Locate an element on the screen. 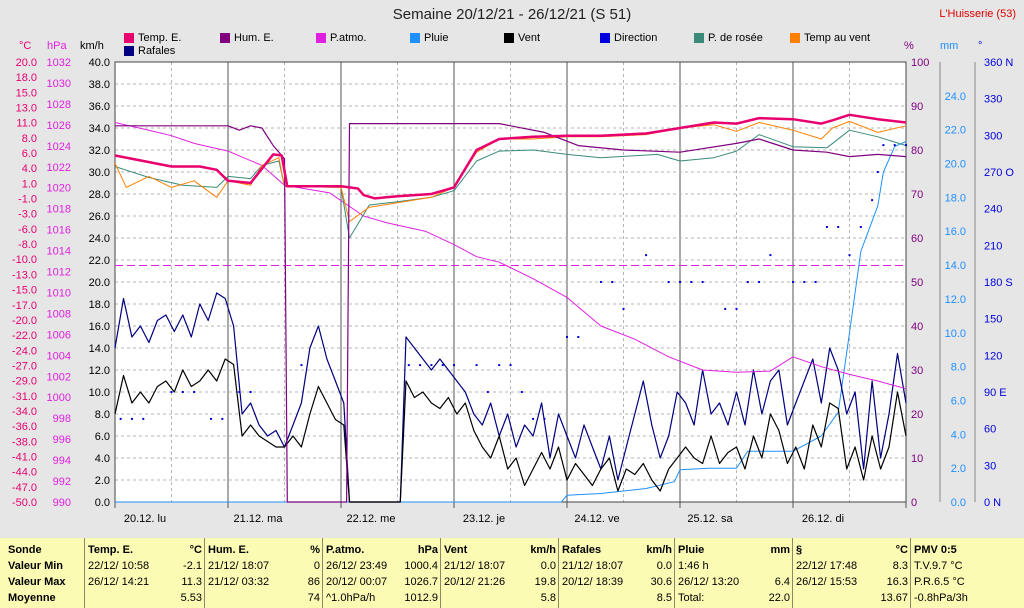  kmh-tick-label: 26.0 is located at coordinates (99, 217).